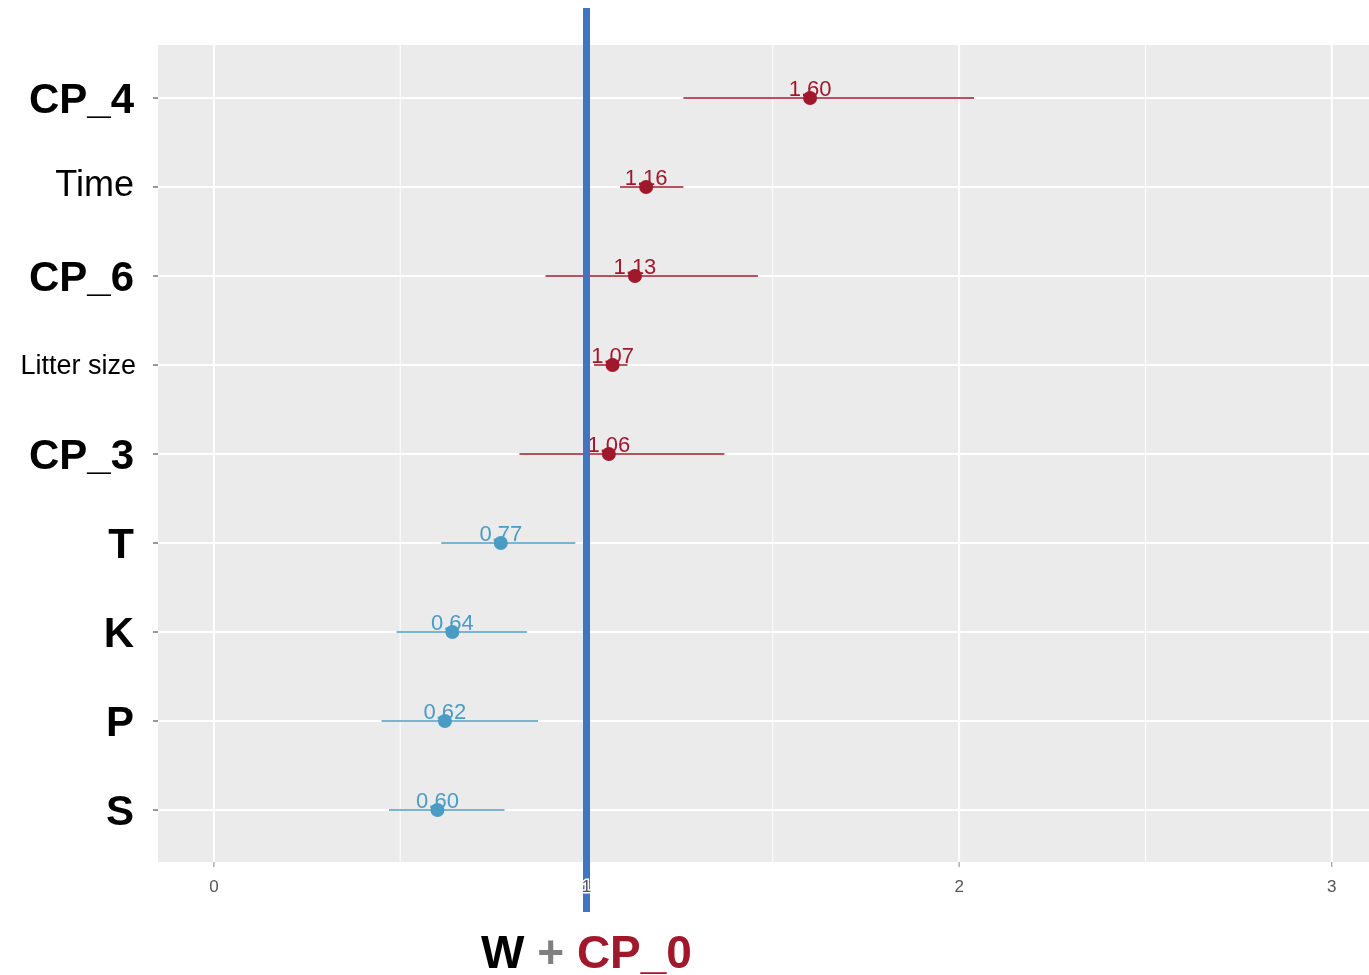 This screenshot has height=975, width=1369. I want to click on y-tick-label: K, so click(118, 632).